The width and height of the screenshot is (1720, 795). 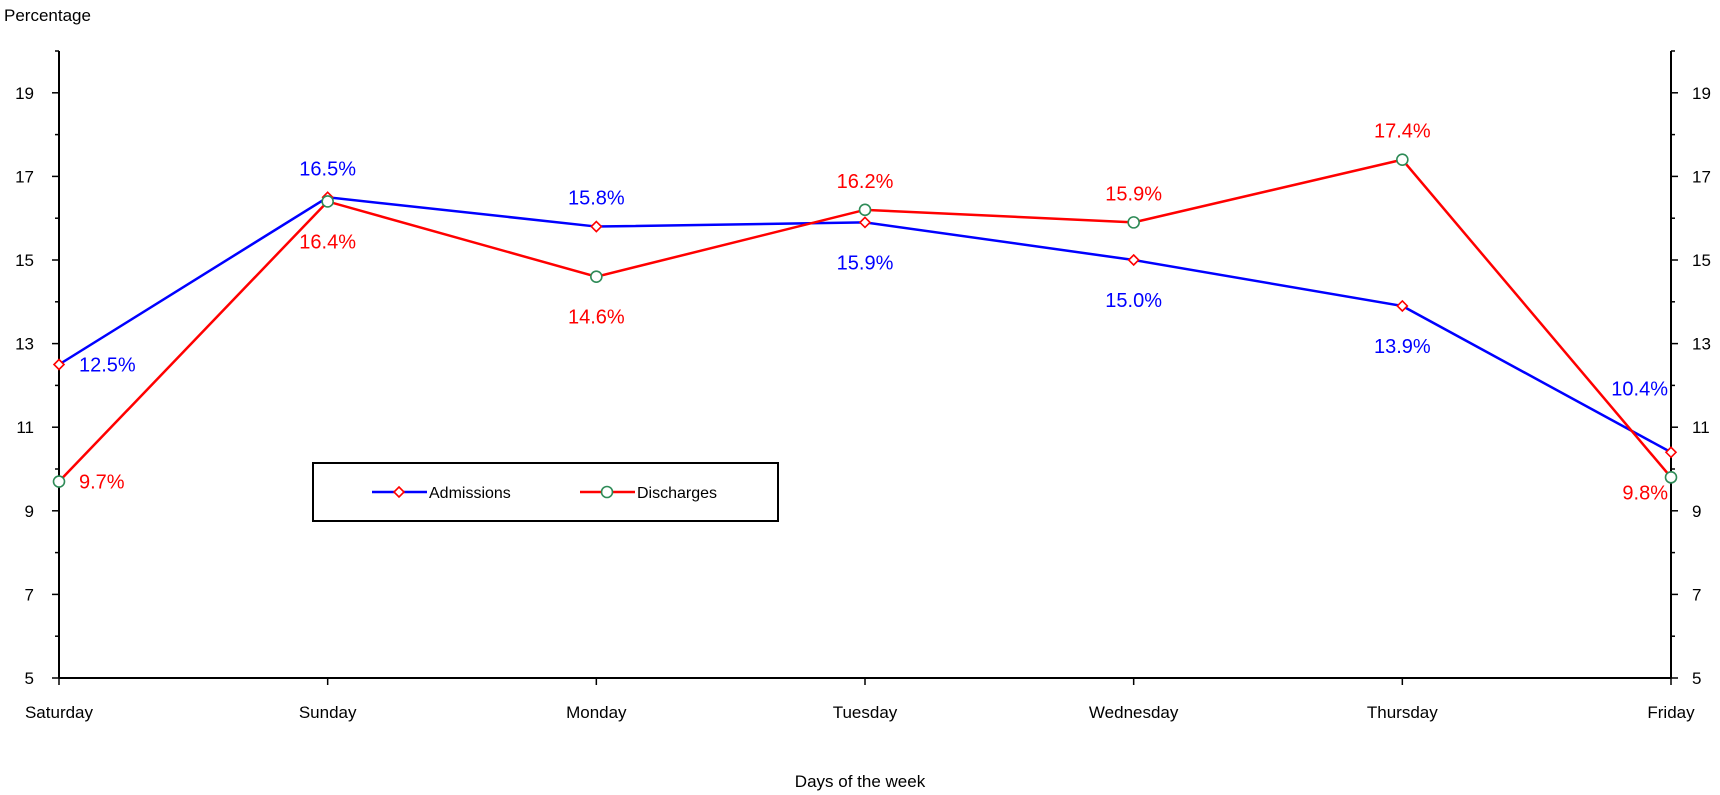 I want to click on y-tick-label-right: 7, so click(x=1696, y=594).